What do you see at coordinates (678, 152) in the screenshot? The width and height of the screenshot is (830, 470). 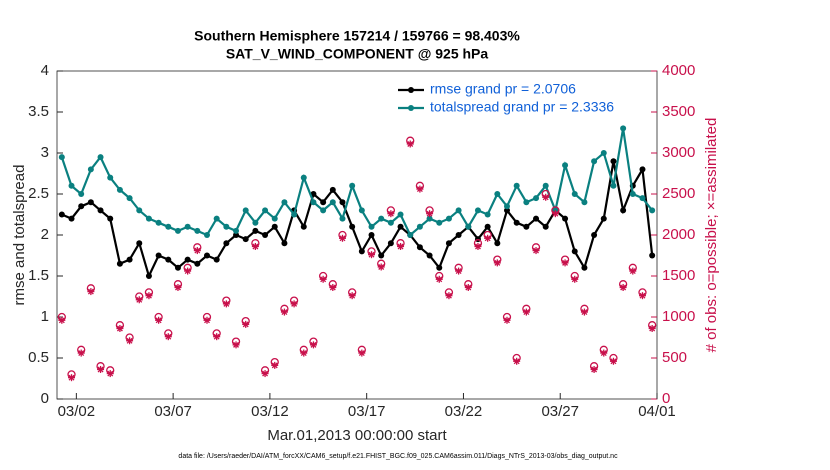 I see `y2-tick-label: 3000` at bounding box center [678, 152].